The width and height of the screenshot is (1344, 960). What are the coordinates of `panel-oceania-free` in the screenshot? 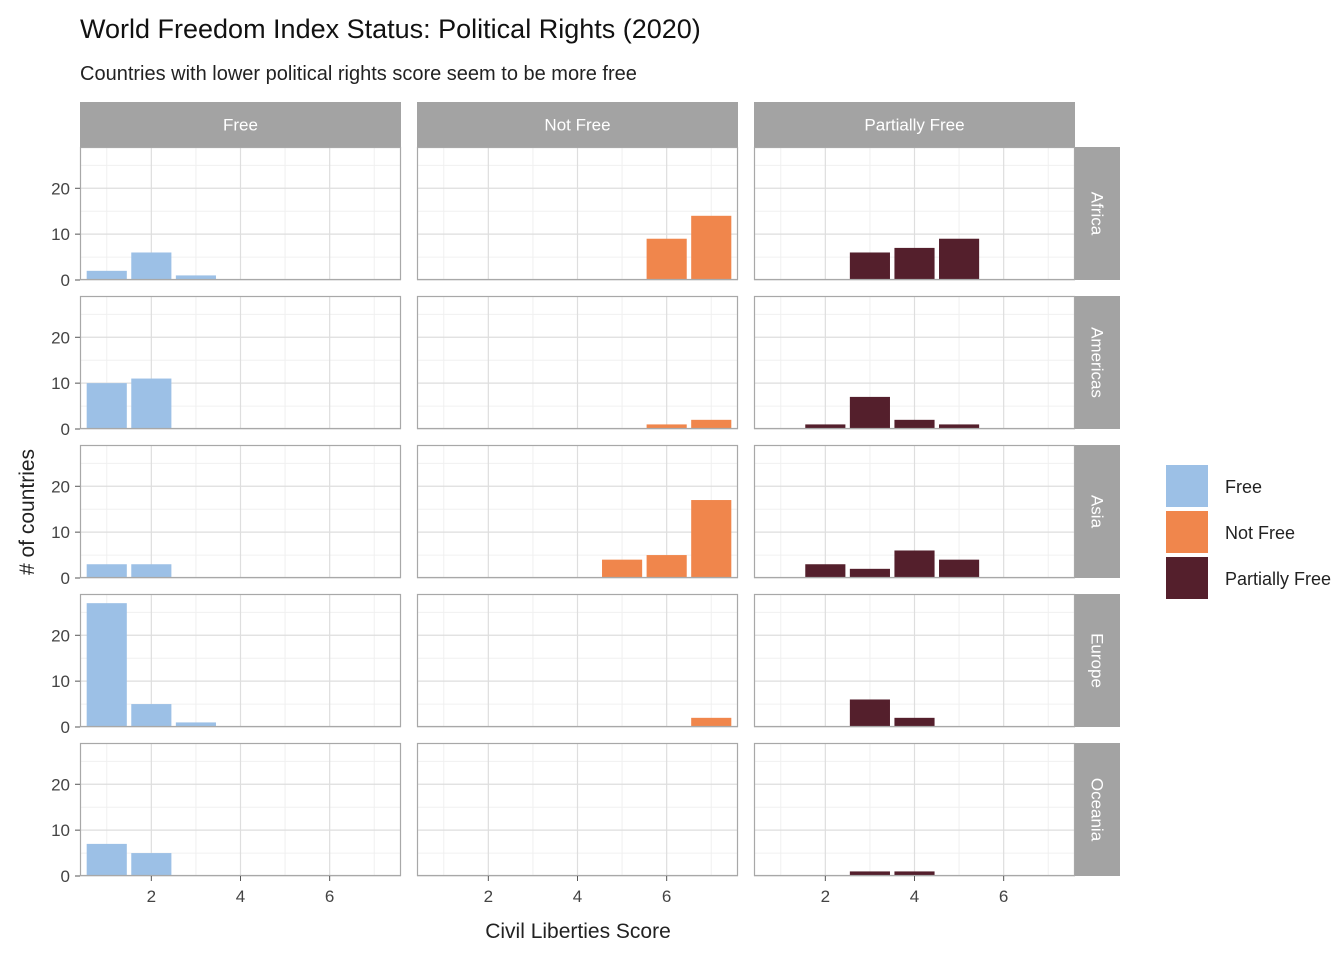 It's located at (240, 809).